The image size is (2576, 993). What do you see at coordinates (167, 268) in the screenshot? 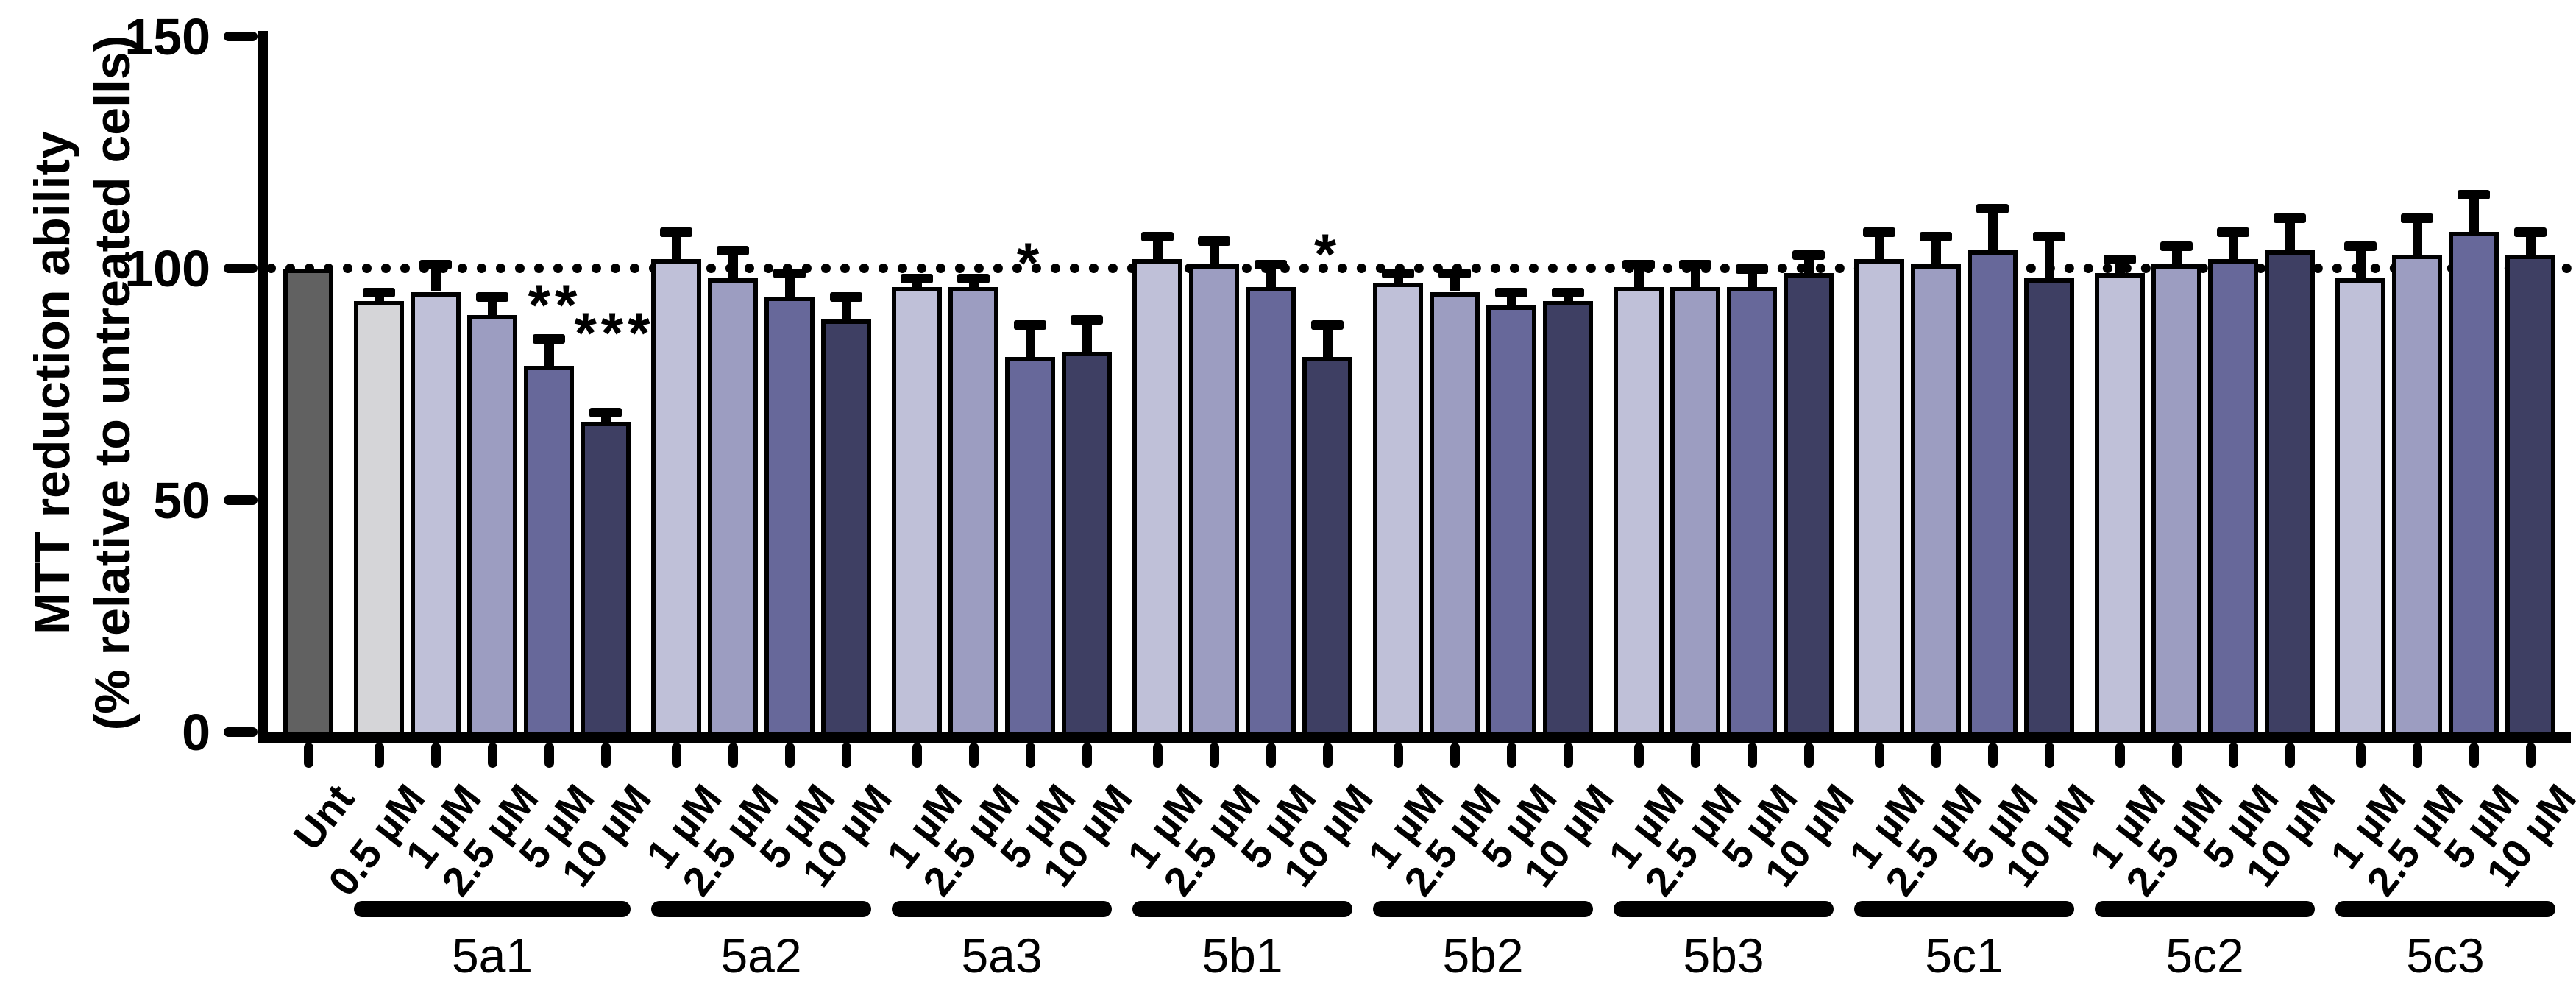
I see `y-tick-label: 100` at bounding box center [167, 268].